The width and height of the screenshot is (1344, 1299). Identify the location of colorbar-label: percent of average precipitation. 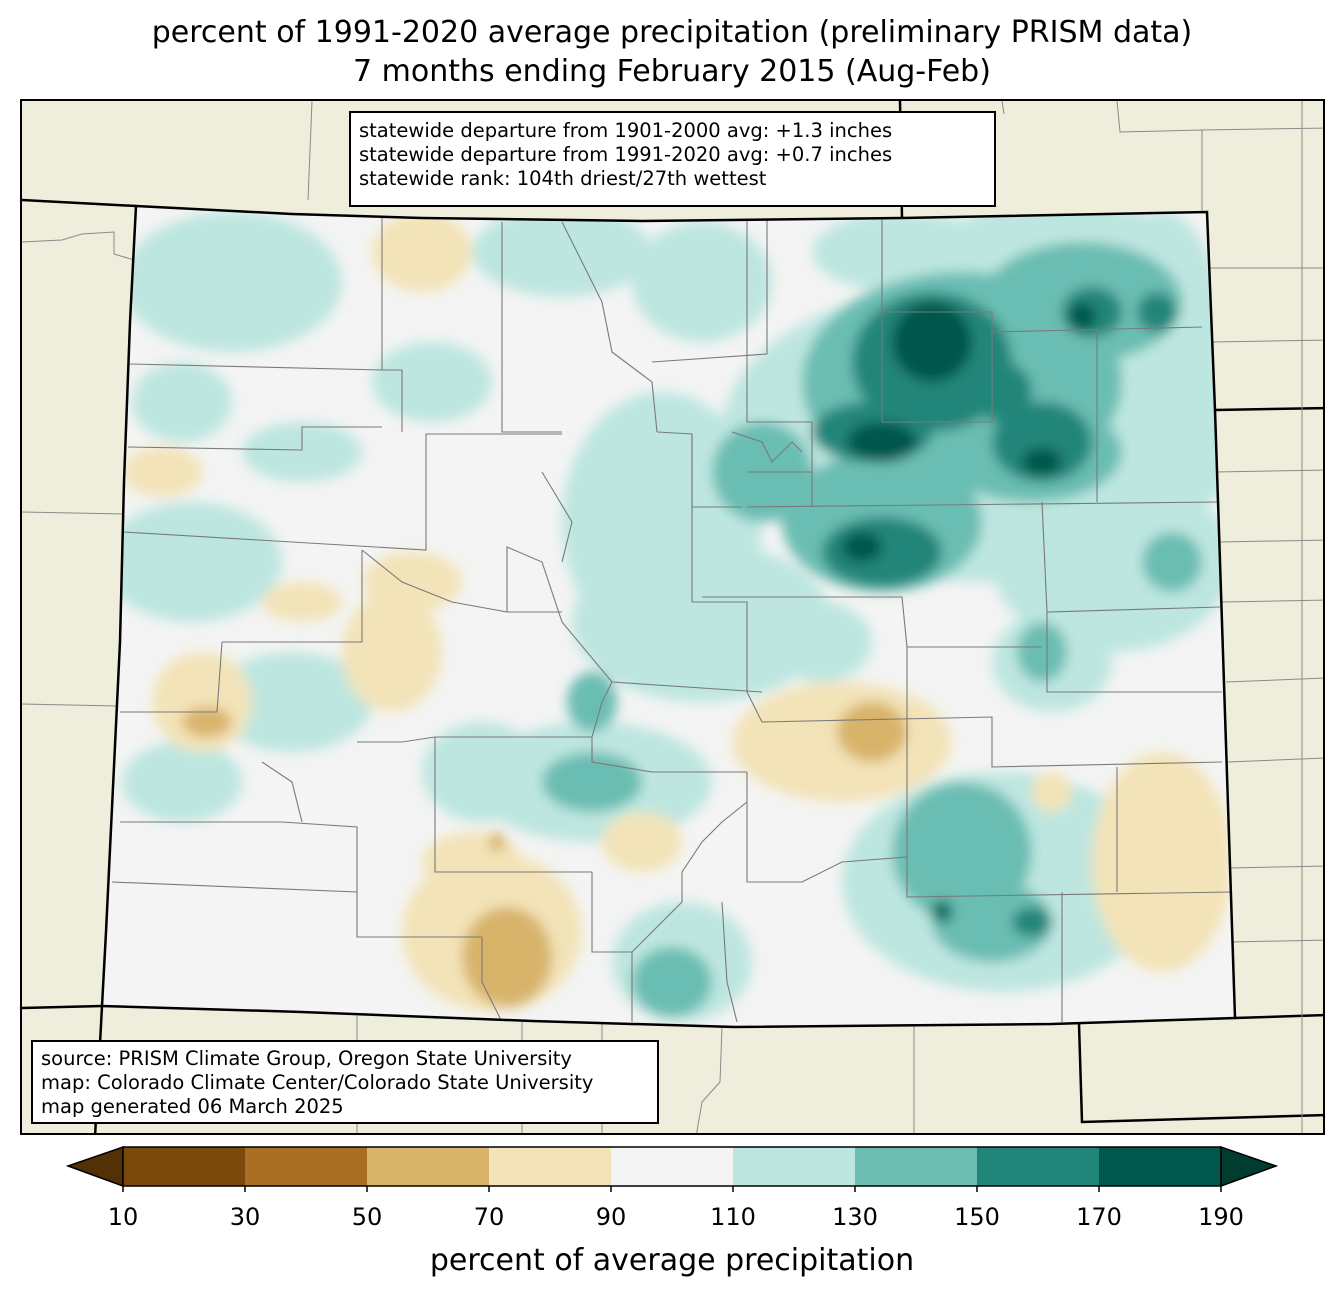
(672, 1260).